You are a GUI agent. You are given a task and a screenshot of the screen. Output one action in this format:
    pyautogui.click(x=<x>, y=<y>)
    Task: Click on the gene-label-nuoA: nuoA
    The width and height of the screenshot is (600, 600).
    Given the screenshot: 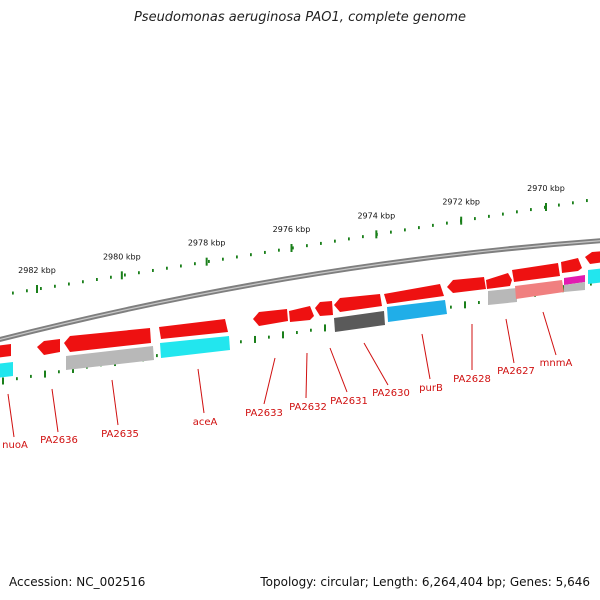 What is the action you would take?
    pyautogui.click(x=15, y=445)
    